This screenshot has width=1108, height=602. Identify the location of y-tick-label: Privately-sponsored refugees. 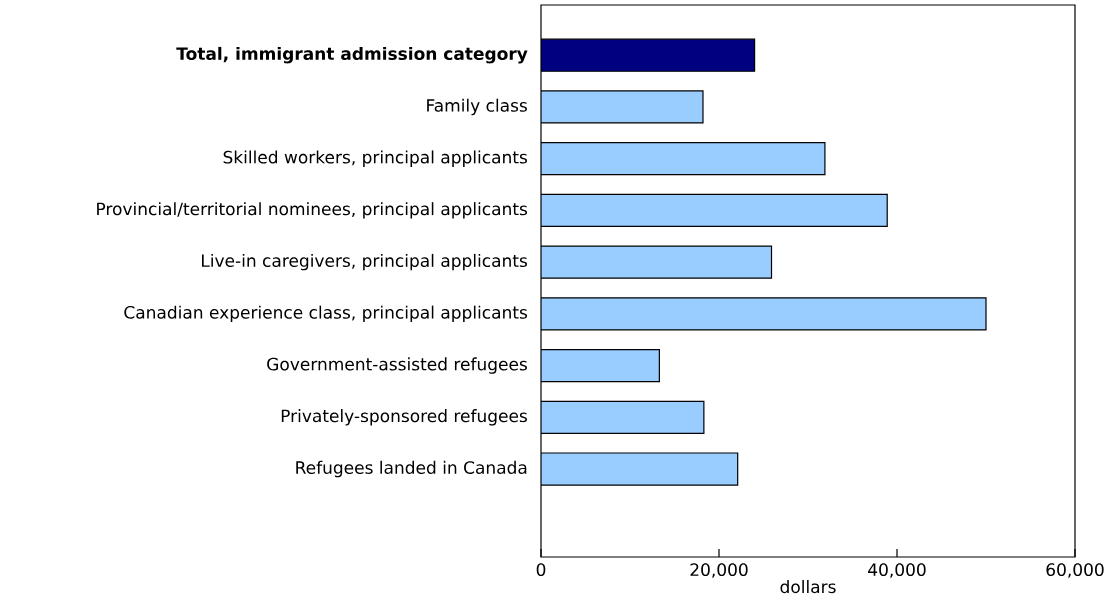
(404, 417).